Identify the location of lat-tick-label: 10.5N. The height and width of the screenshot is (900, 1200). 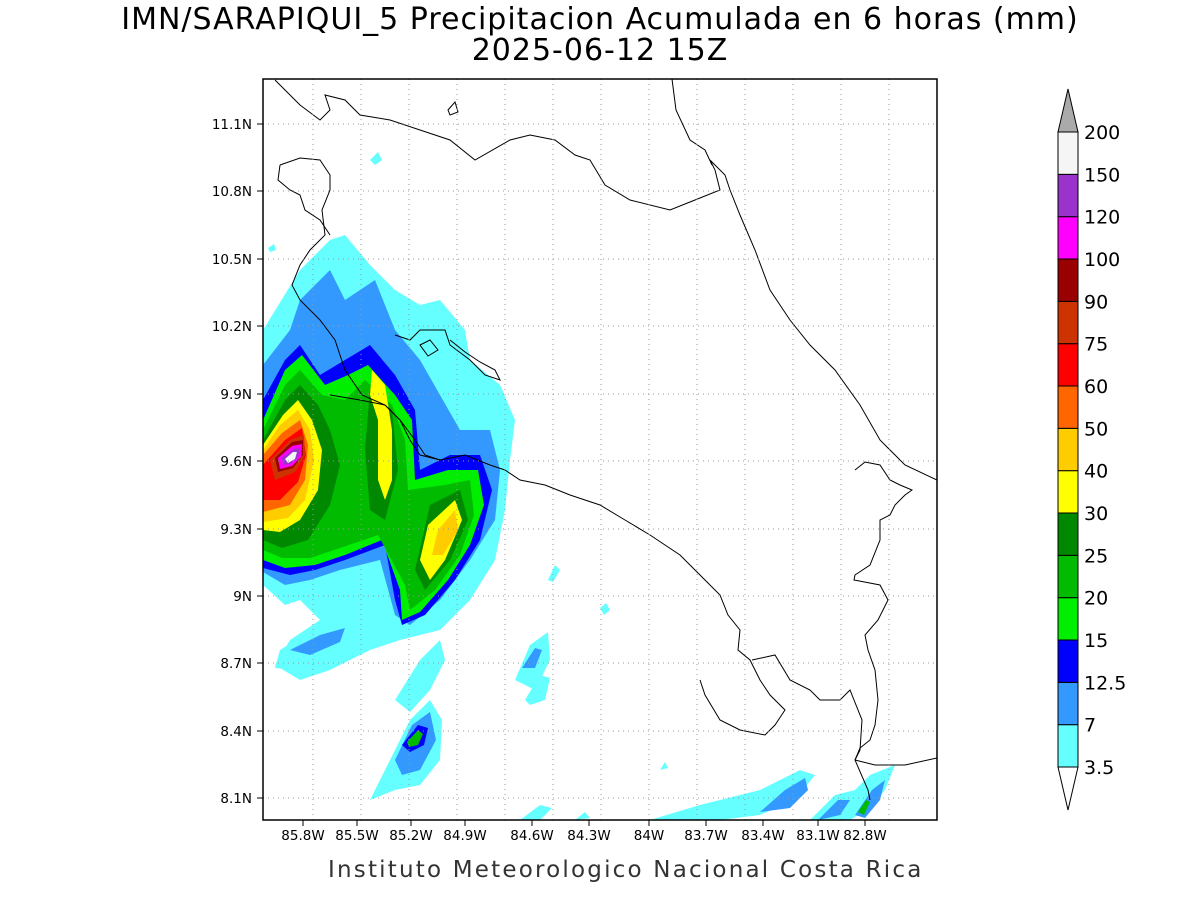
(232, 260).